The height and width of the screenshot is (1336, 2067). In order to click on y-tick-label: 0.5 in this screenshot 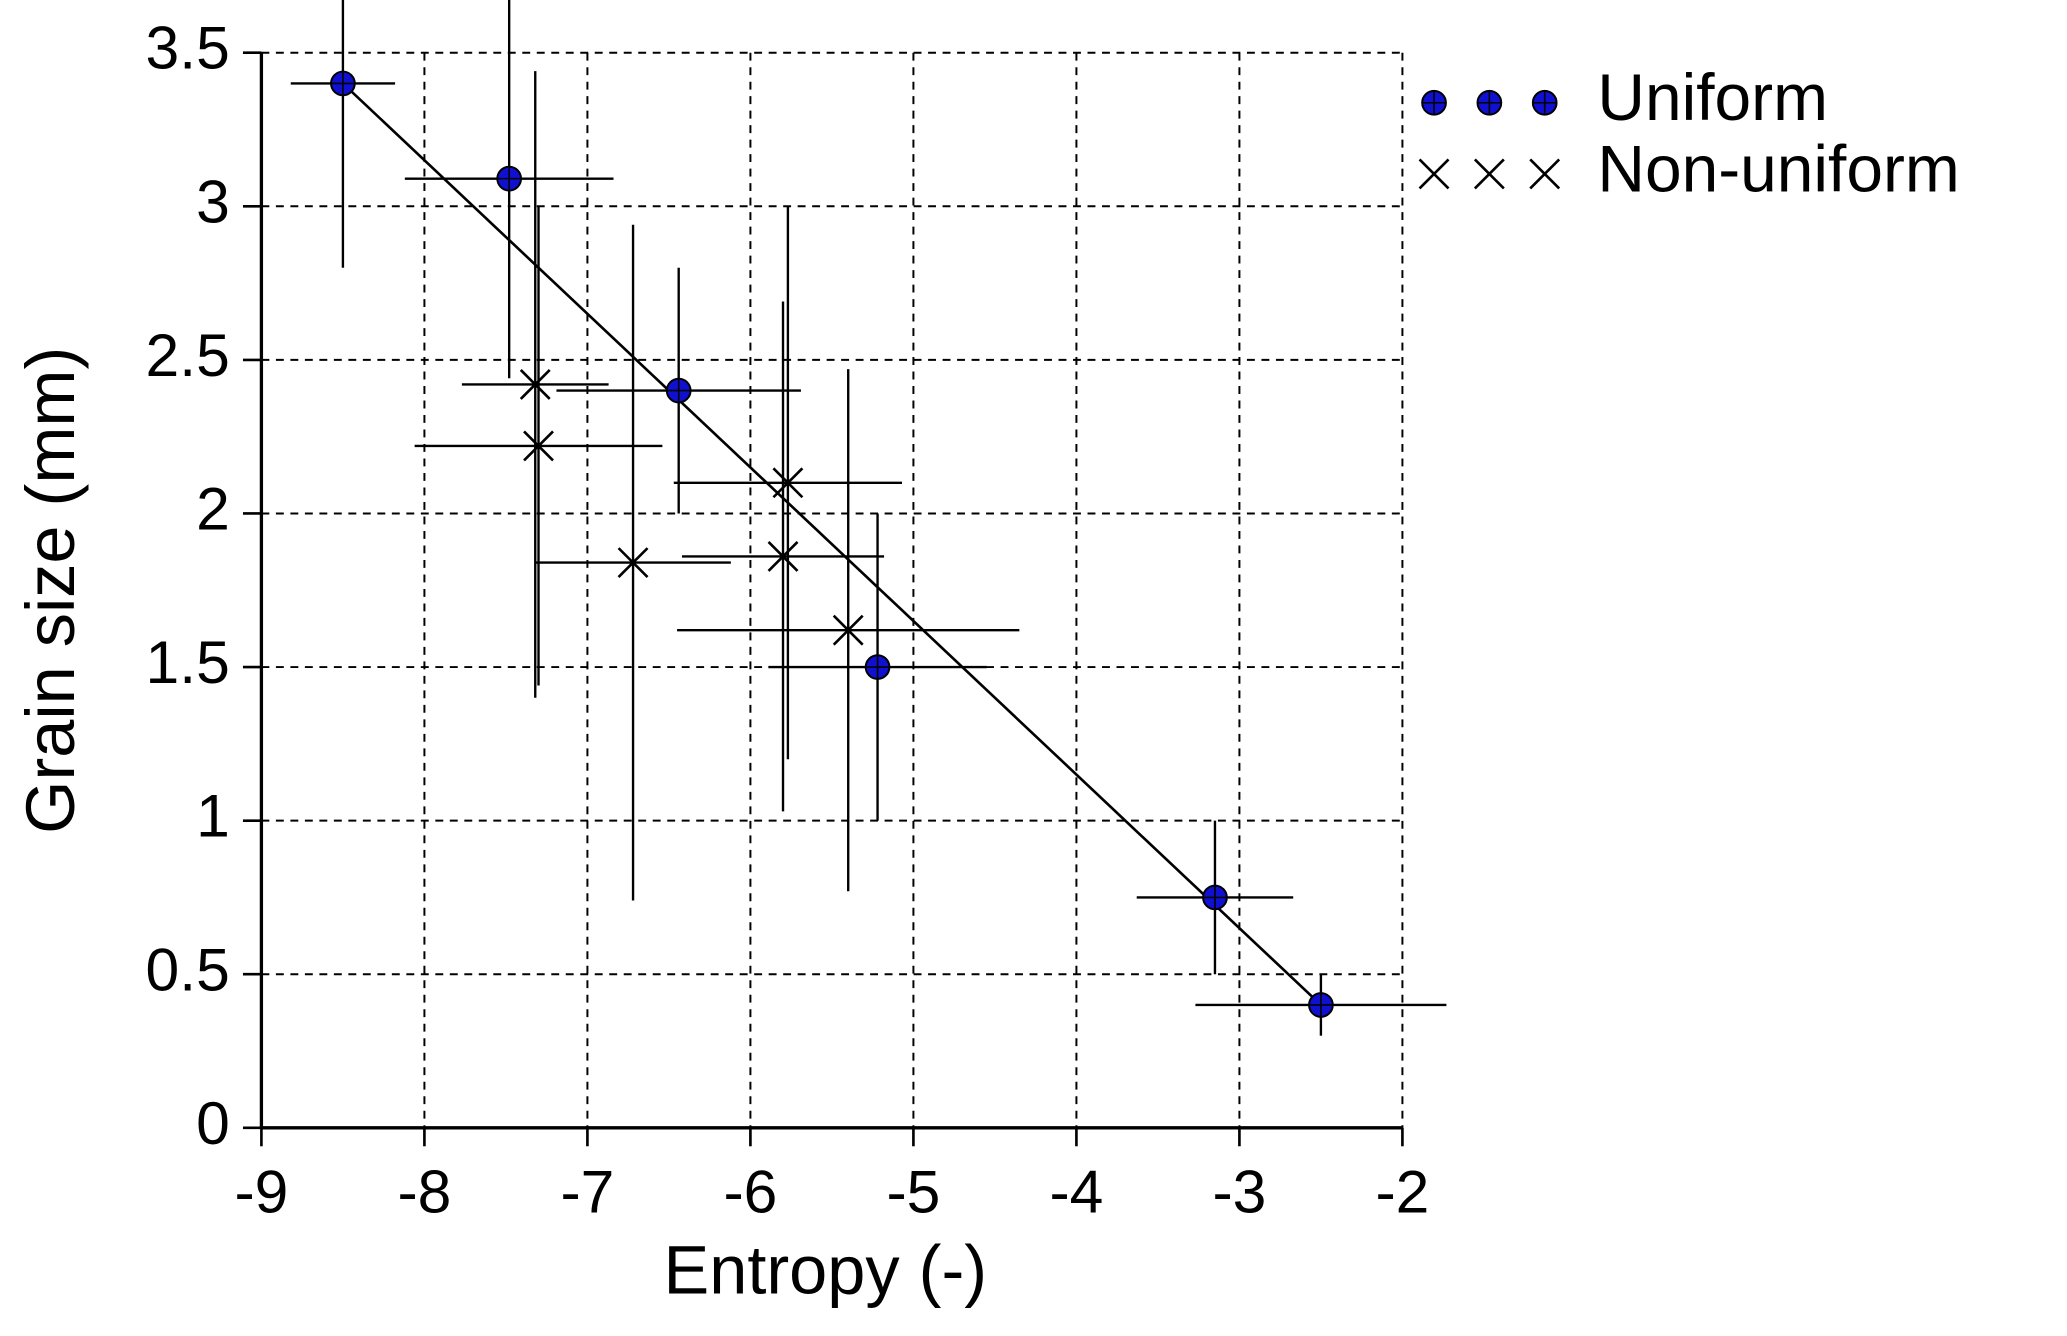, I will do `click(188, 969)`.